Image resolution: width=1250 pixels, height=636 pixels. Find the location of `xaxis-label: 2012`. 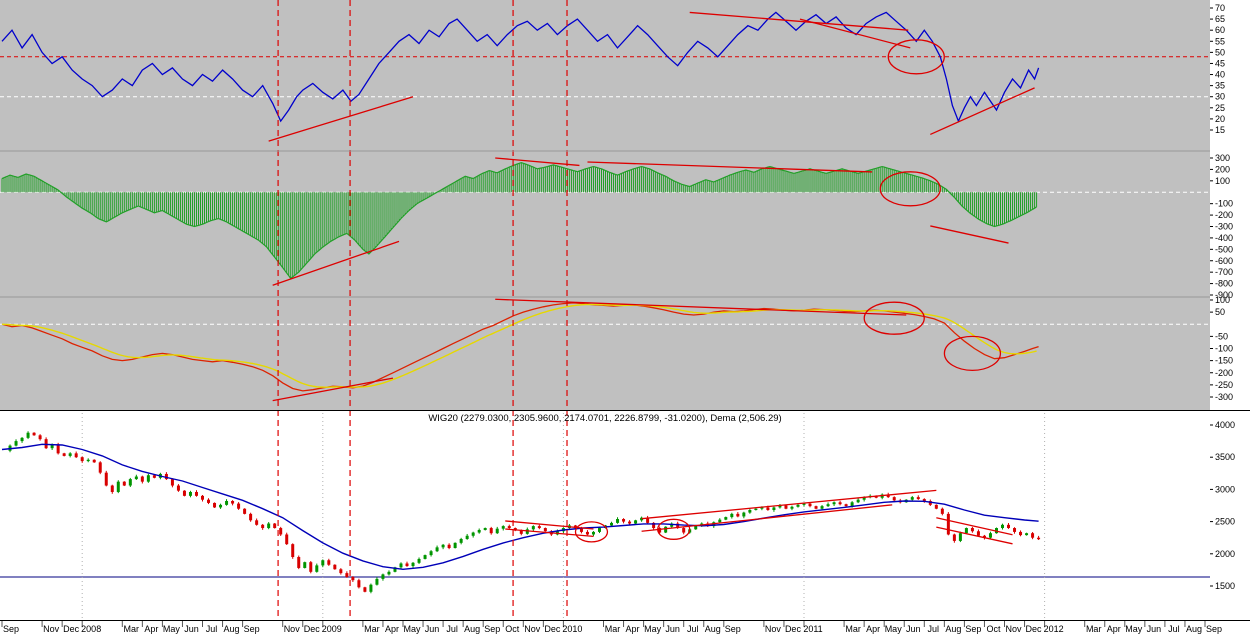

xaxis-label: 2012 is located at coordinates (1054, 629).